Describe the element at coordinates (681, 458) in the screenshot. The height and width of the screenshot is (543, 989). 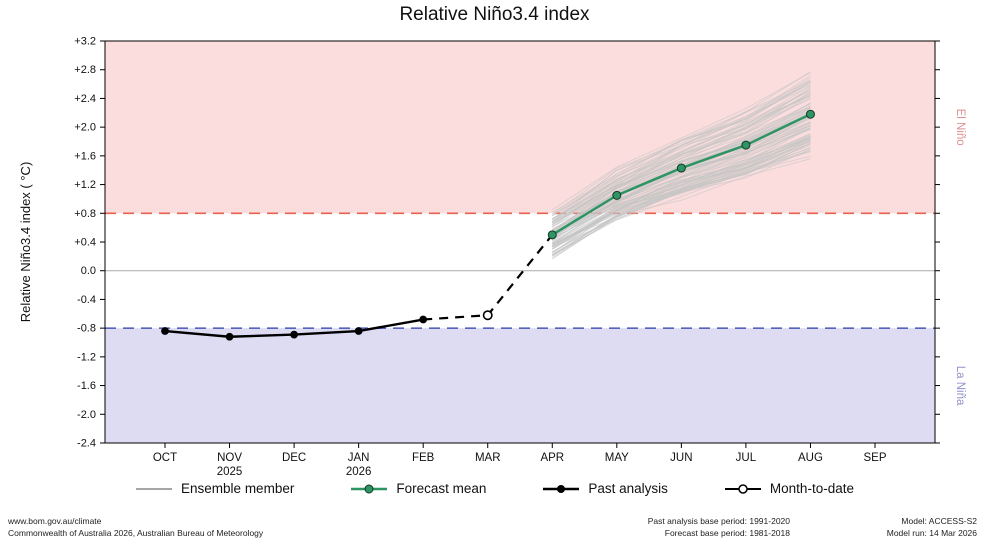
I see `svg-text: JUN` at that location.